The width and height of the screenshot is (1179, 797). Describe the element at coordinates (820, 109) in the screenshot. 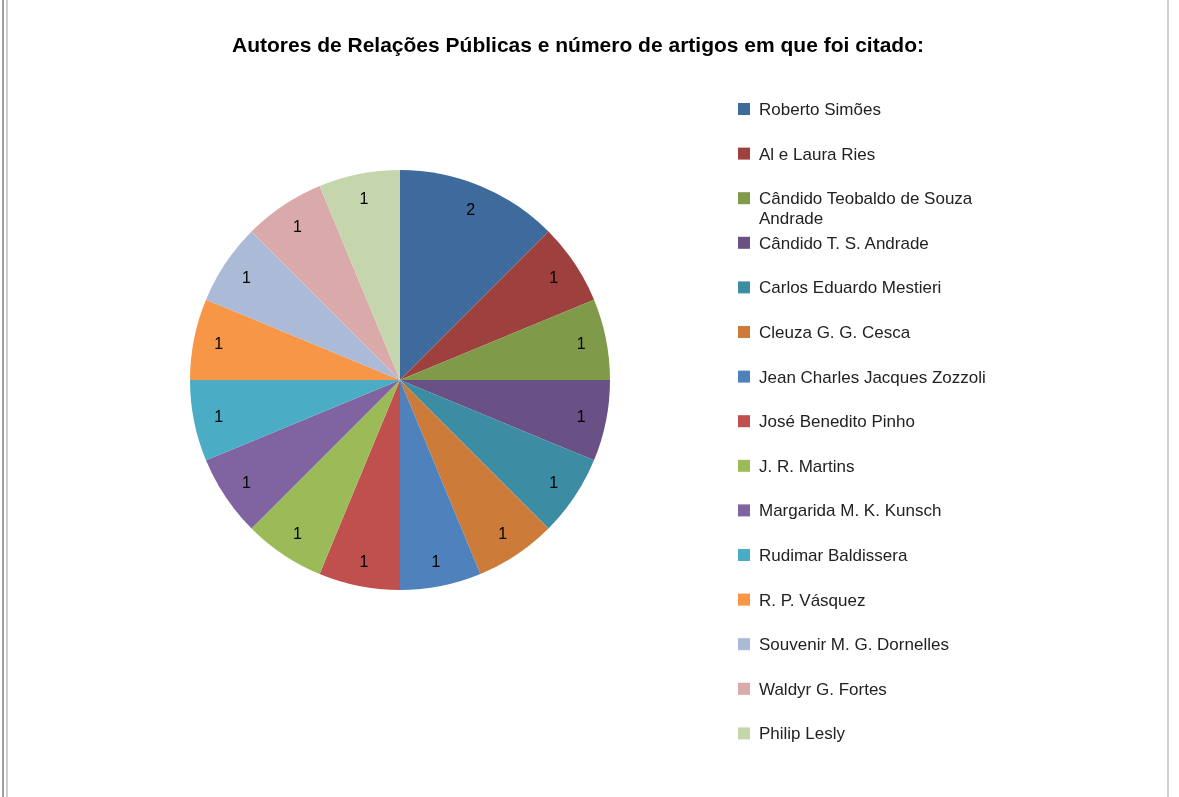

I see `legend-label: Roberto Simões` at that location.